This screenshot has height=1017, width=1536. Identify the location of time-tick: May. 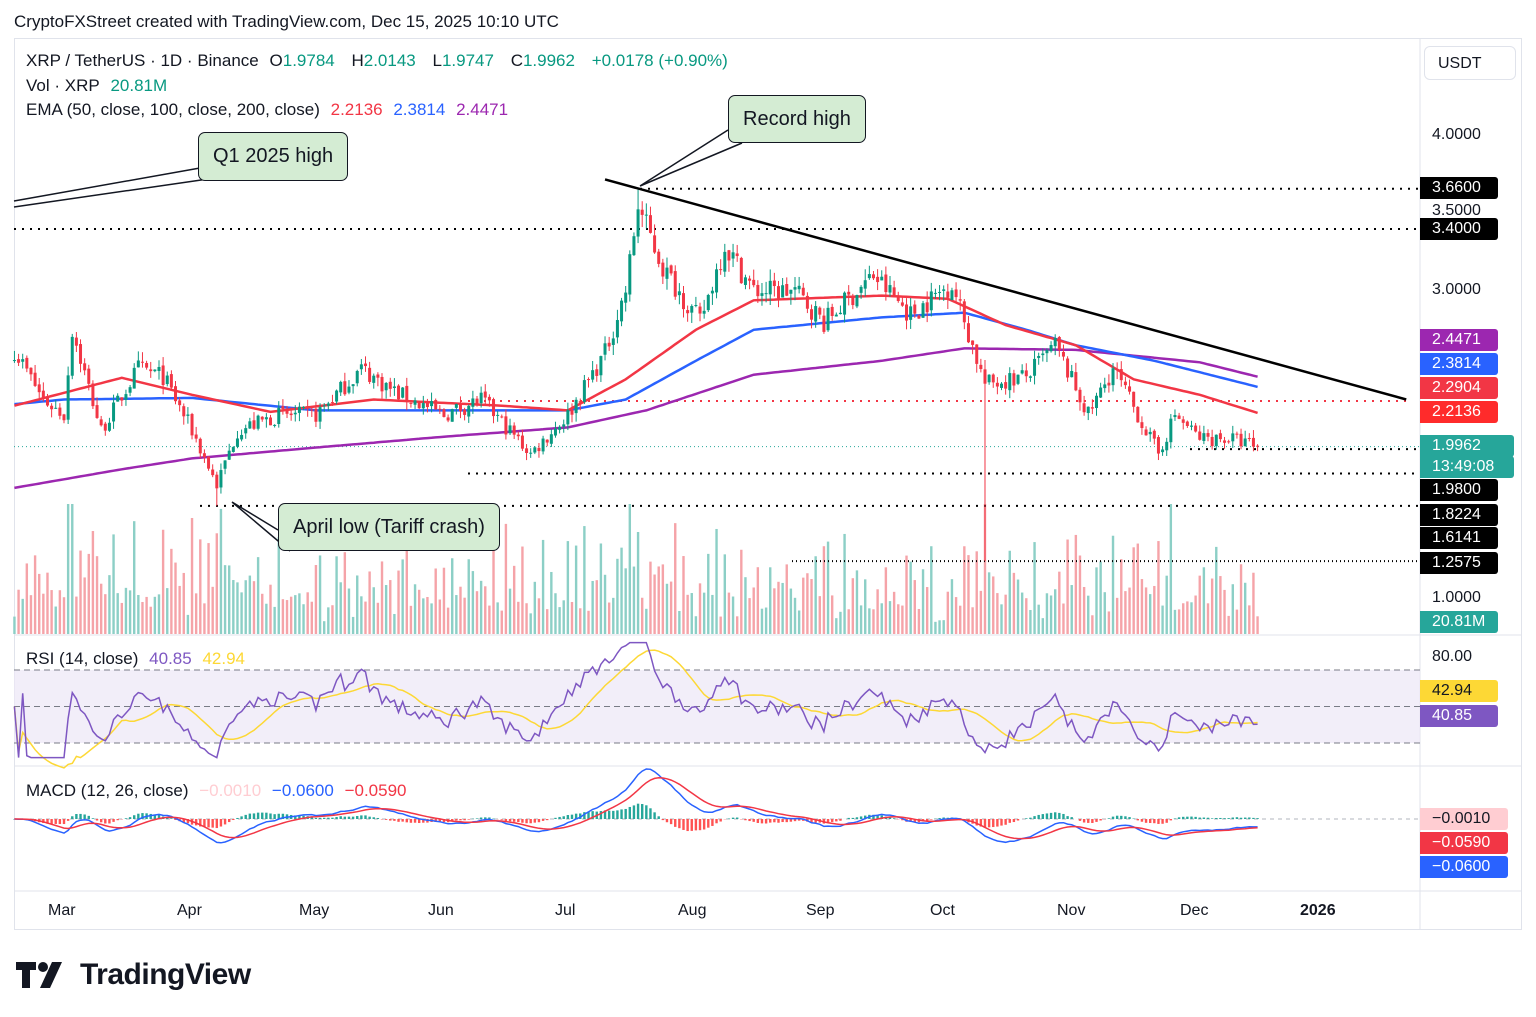
(314, 910).